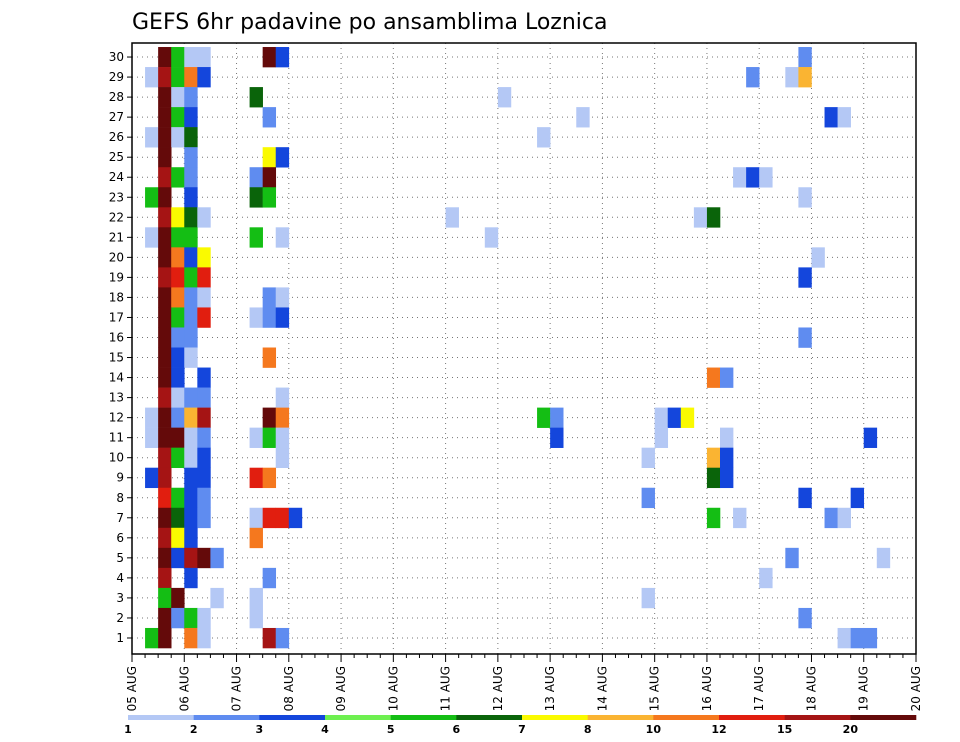  What do you see at coordinates (194, 729) in the screenshot?
I see `colorbar-label: 2` at bounding box center [194, 729].